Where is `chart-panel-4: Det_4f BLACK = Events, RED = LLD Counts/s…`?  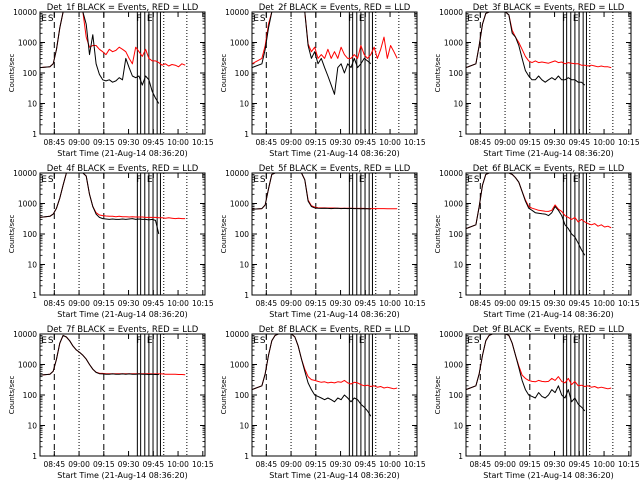 chart-panel-4: Det_4f BLACK = Events, RED = LLD Counts/s… is located at coordinates (111, 241).